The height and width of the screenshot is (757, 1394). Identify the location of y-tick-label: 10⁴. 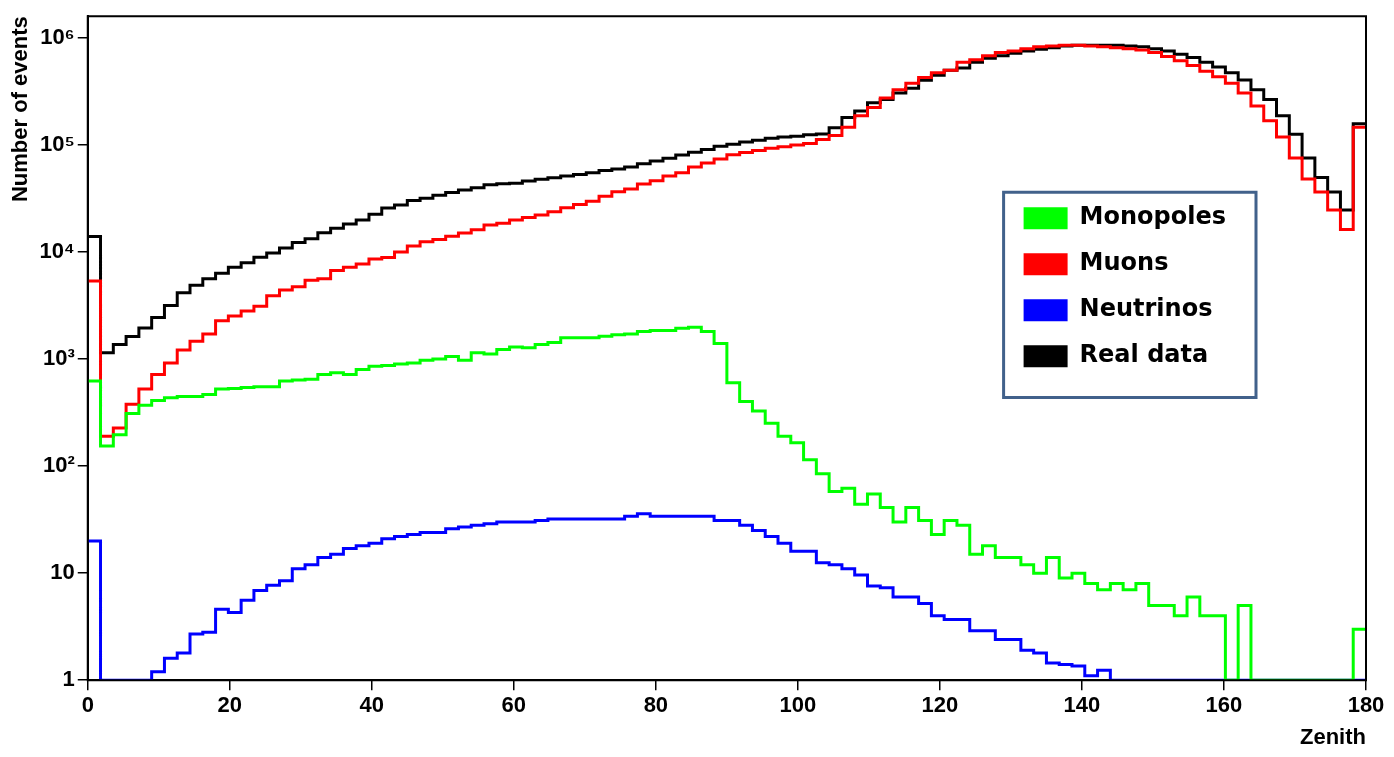
(57, 251).